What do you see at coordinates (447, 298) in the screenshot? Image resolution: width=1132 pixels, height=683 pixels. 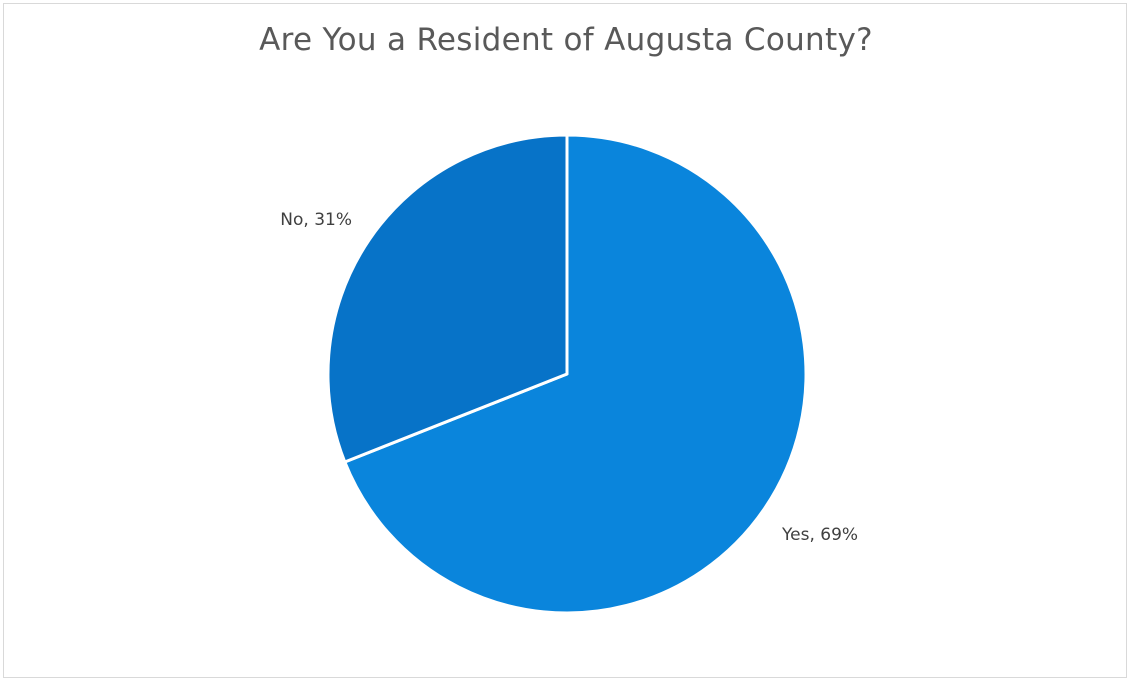 I see `pie-slice-no` at bounding box center [447, 298].